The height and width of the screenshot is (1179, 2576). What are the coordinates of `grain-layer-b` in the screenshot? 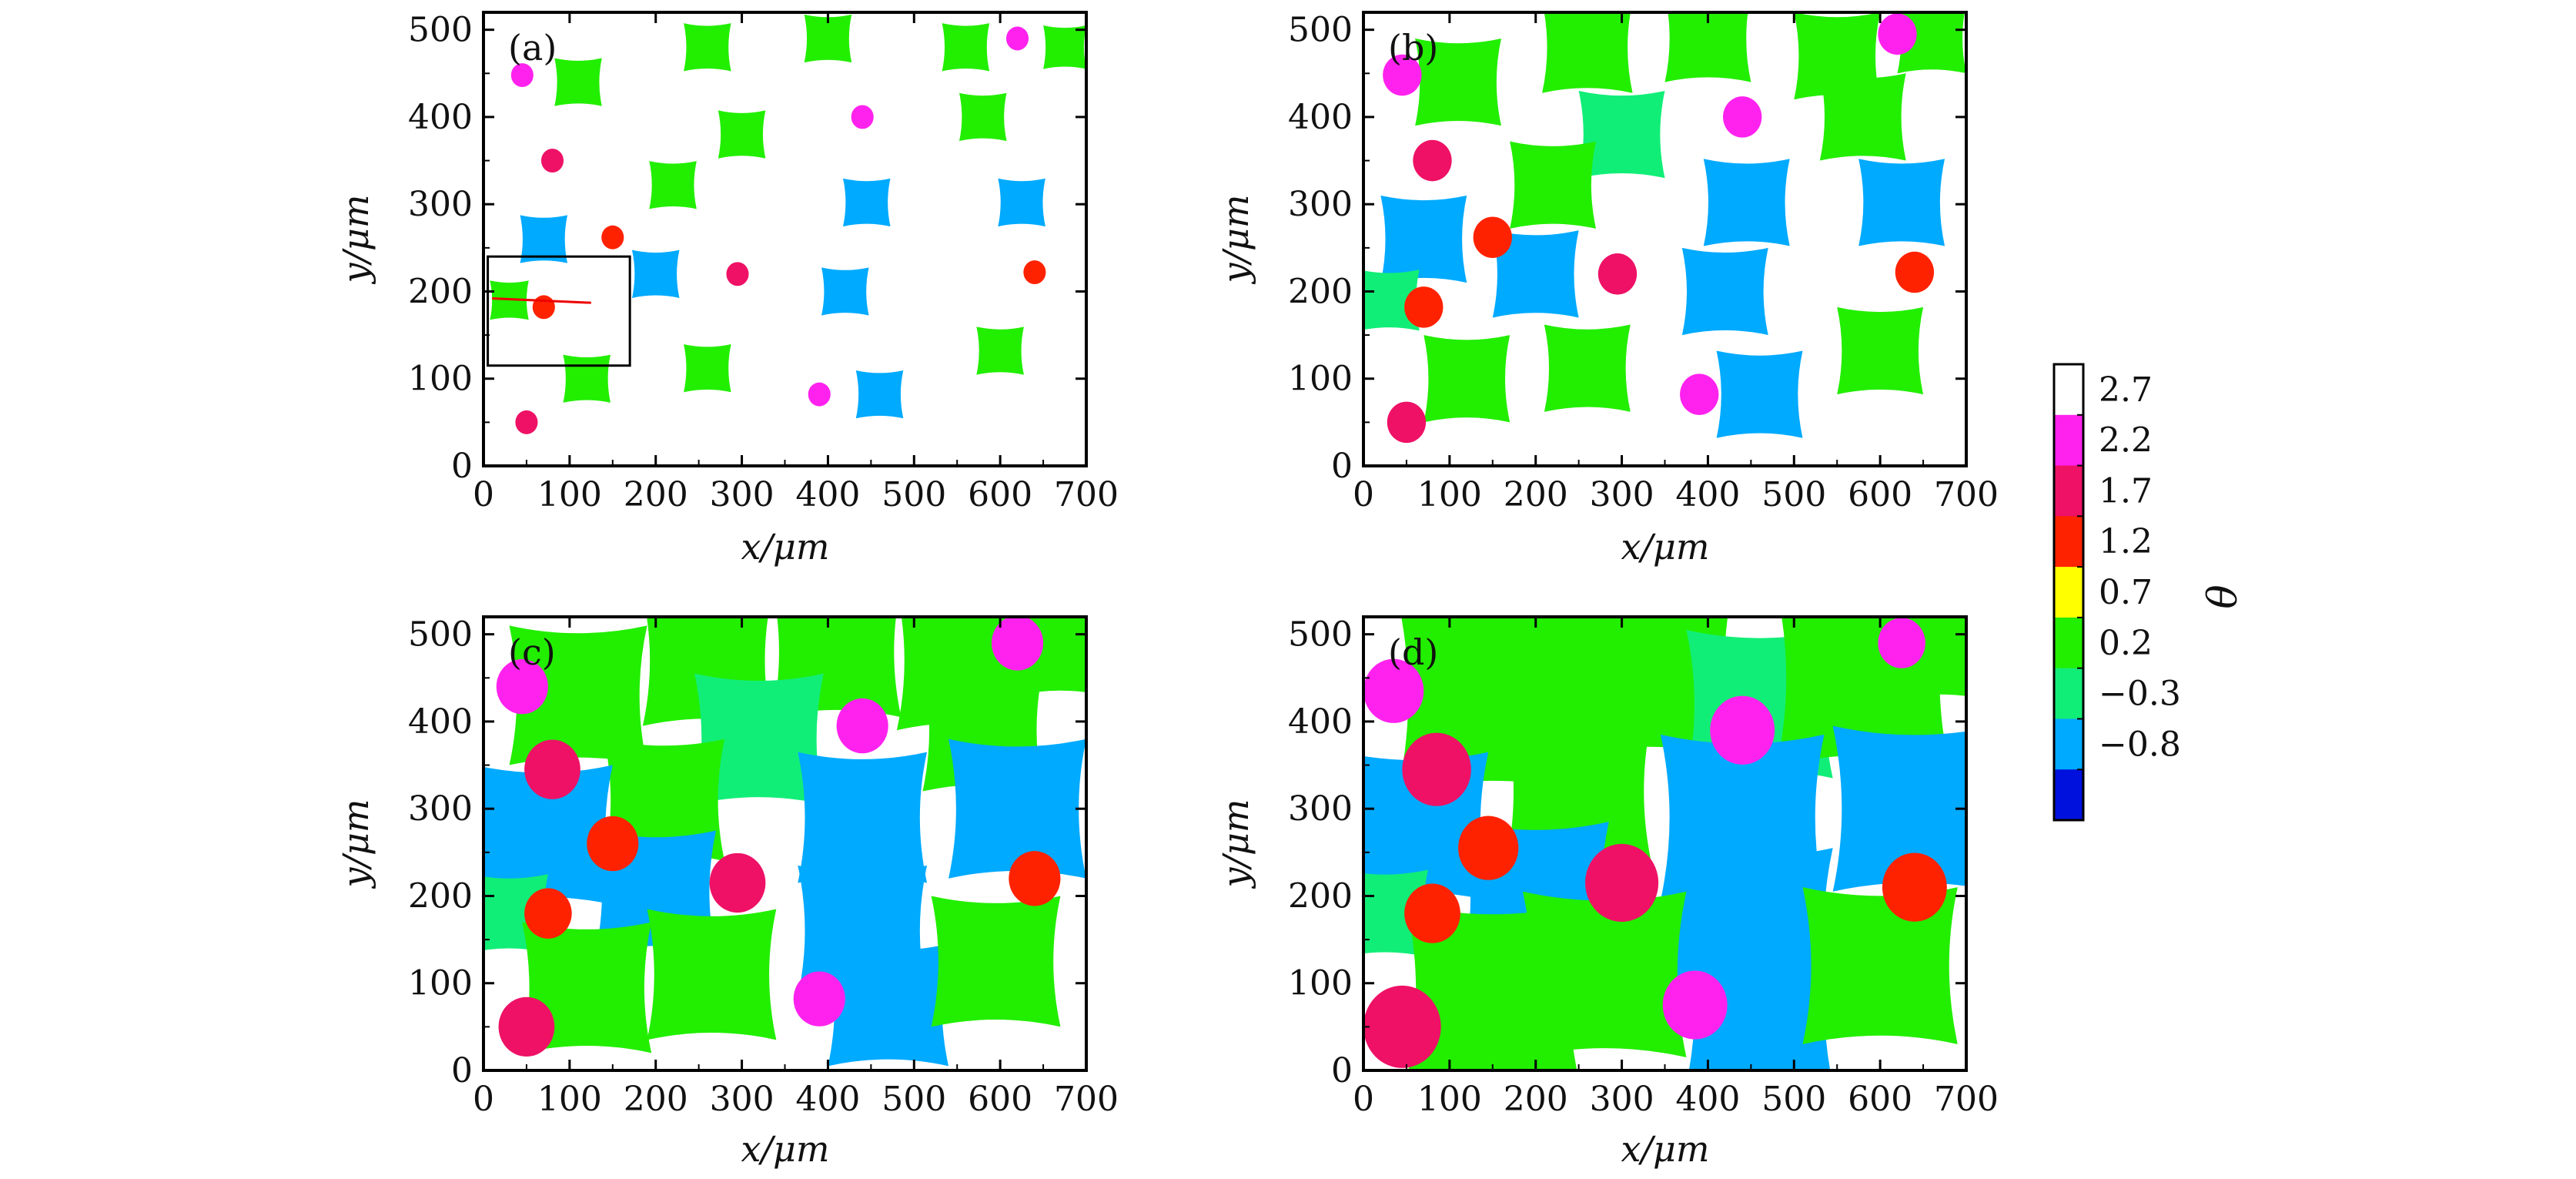 It's located at (1665, 228).